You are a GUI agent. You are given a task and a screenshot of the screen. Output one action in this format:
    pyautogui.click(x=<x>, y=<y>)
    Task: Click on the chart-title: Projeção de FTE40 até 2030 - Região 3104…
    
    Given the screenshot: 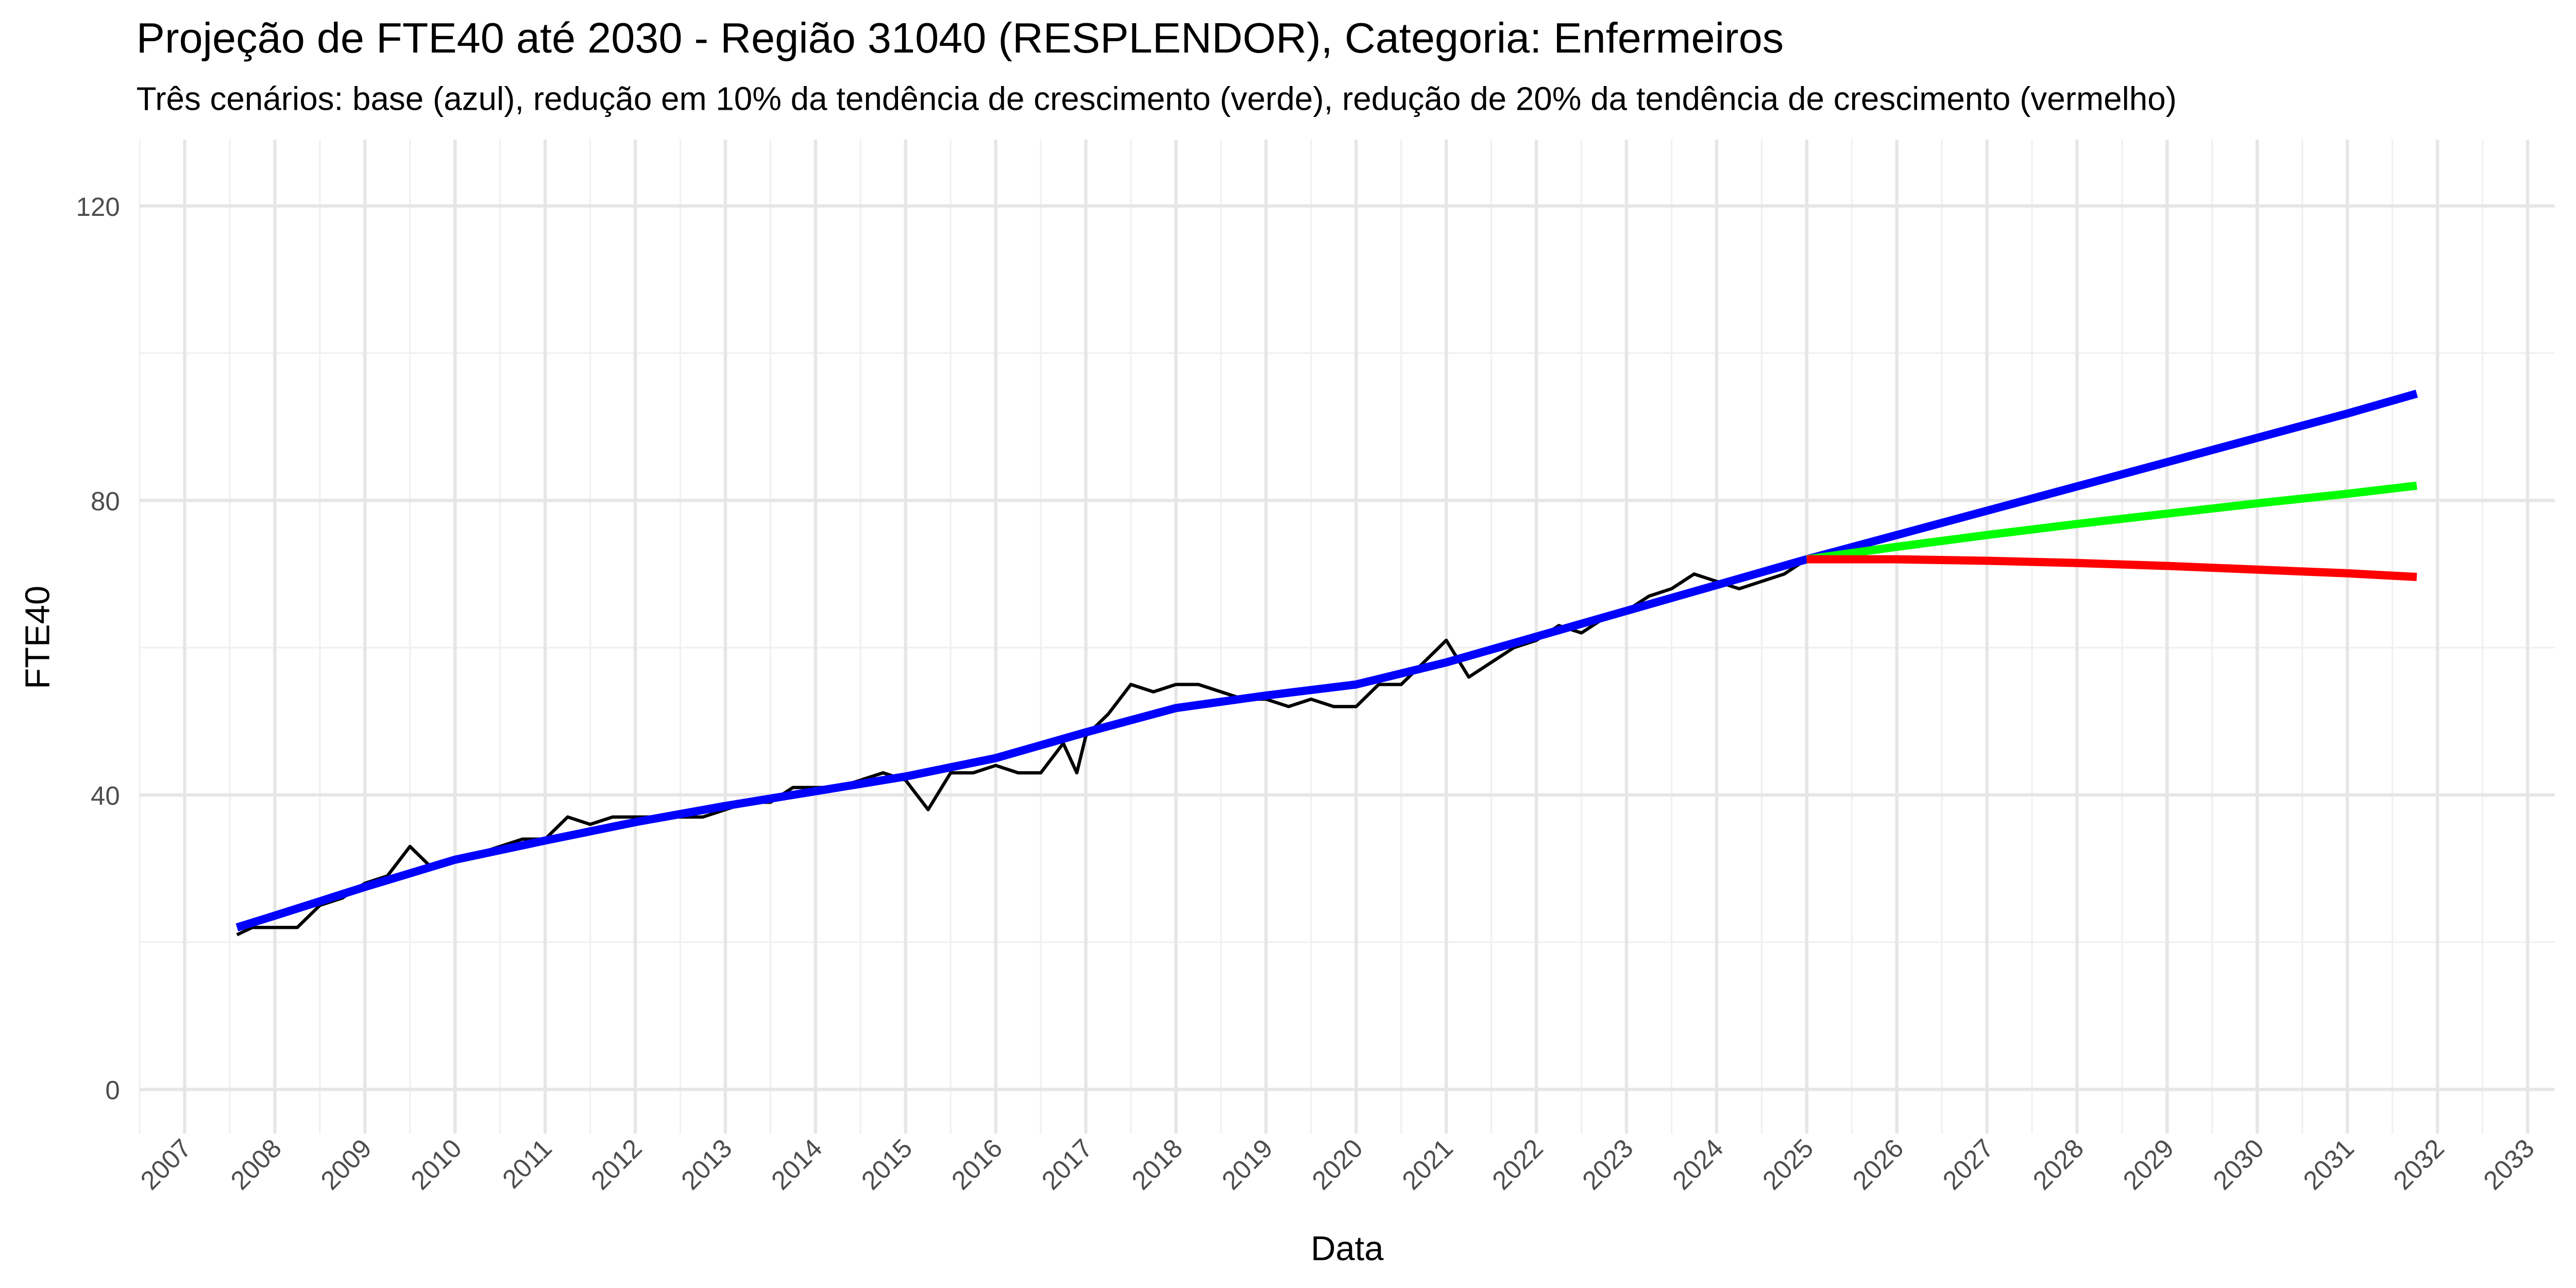 What is the action you would take?
    pyautogui.click(x=960, y=38)
    